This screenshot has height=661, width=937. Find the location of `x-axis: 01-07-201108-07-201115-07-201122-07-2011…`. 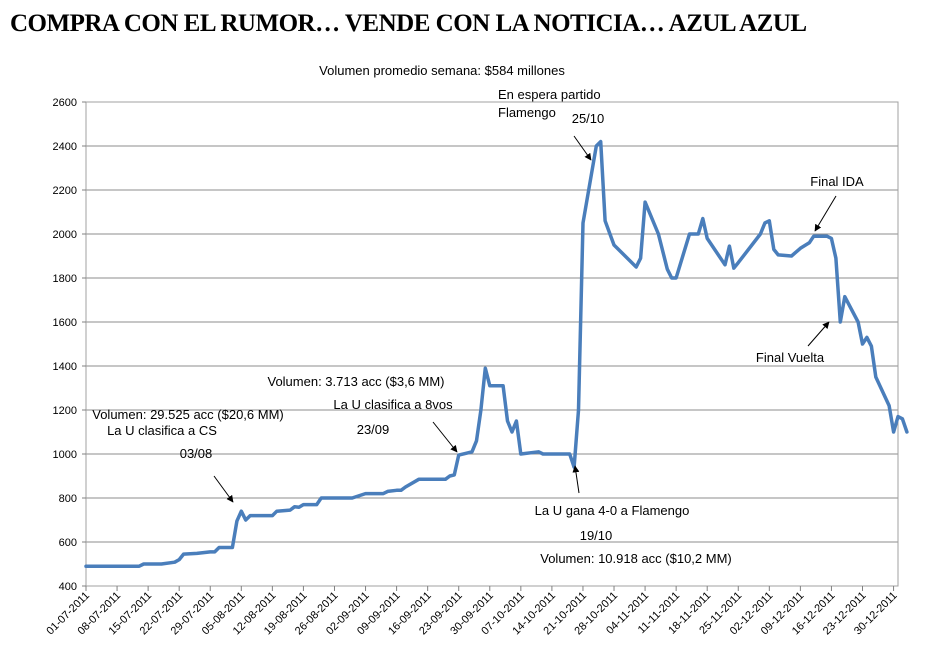

x-axis: 01-07-201108-07-201115-07-201122-07-2011… is located at coordinates (472, 611).